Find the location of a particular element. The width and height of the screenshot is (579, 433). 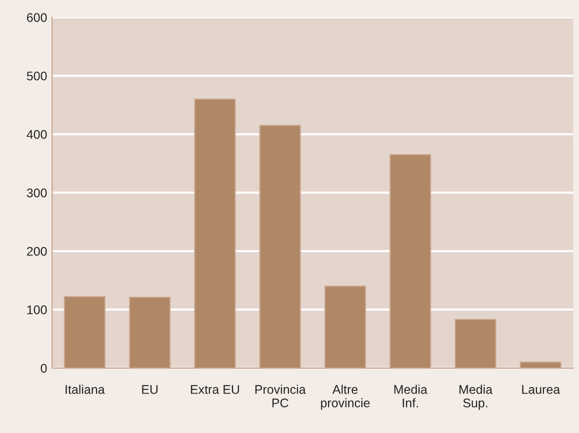

x-tick-label: Italiana is located at coordinates (85, 389).